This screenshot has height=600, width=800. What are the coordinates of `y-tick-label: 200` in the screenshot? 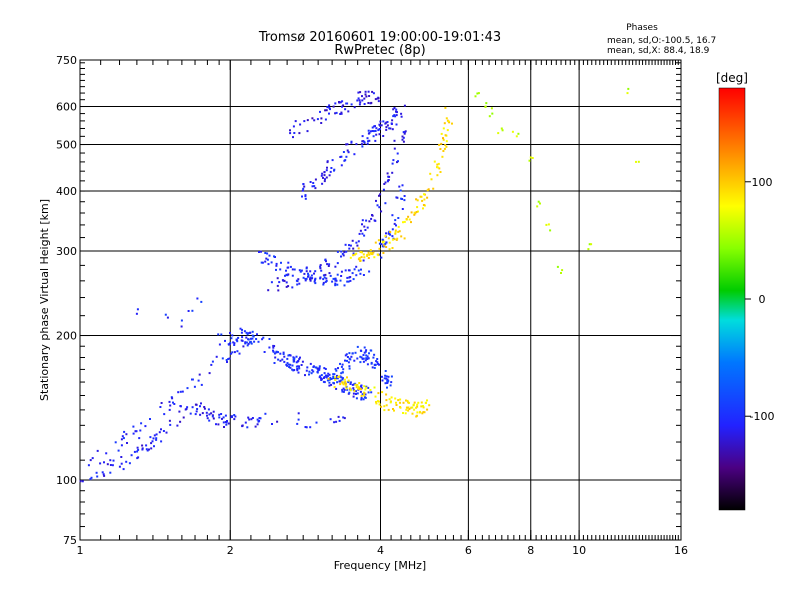 It's located at (66, 336).